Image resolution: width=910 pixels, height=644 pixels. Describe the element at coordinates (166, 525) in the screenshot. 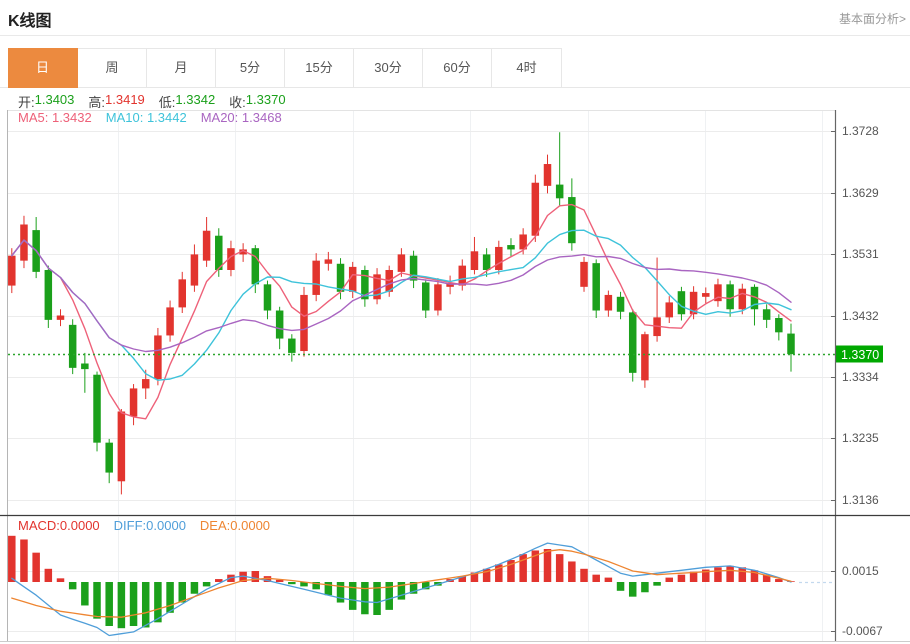

I see `diff-value: 0.0000` at that location.